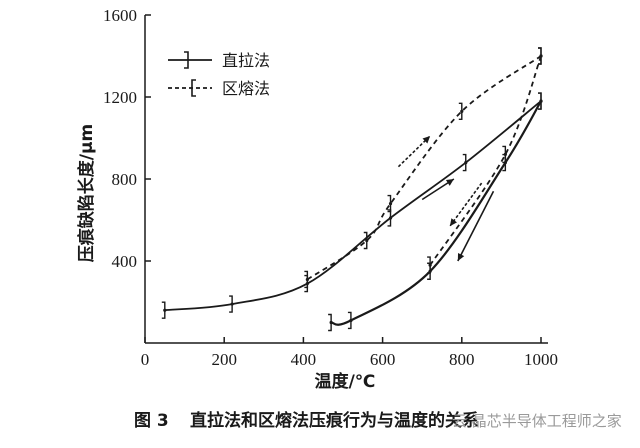 This screenshot has height=448, width=640. Describe the element at coordinates (186, 60) in the screenshot. I see `legend-errorbar-solid` at that location.